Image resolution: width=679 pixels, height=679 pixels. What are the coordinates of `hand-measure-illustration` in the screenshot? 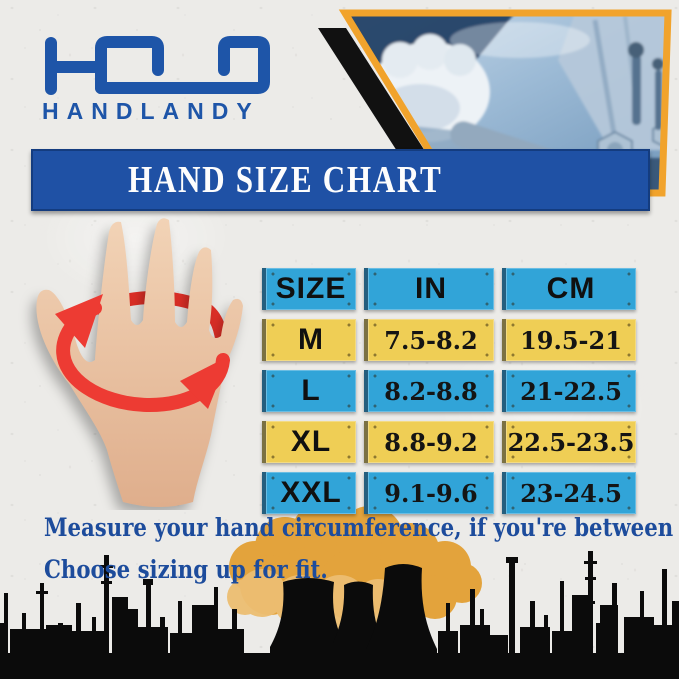 It's located at (139, 362).